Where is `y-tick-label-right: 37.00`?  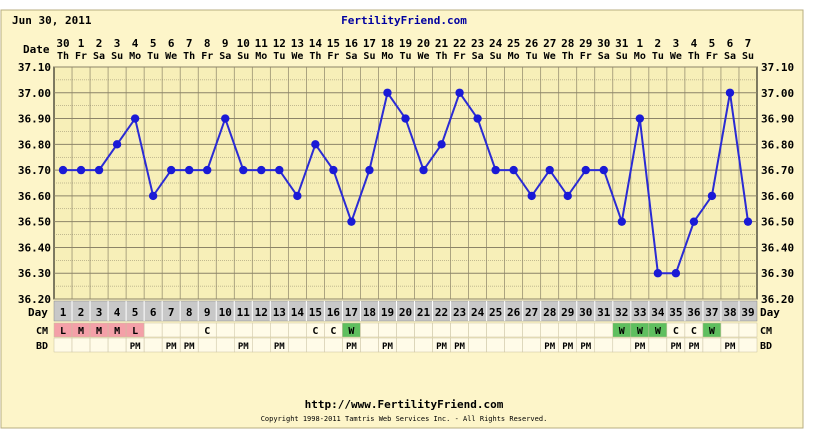
y-tick-label-right: 37.00 is located at coordinates (777, 93).